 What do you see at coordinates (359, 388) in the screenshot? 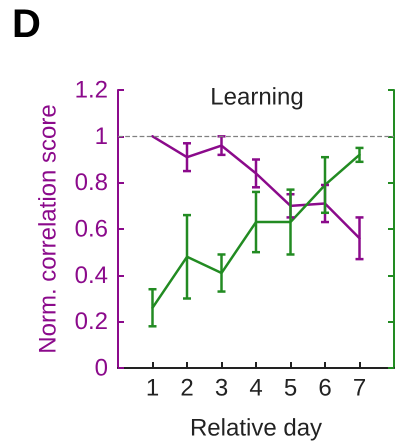
I see `x-tick-label: 7` at bounding box center [359, 388].